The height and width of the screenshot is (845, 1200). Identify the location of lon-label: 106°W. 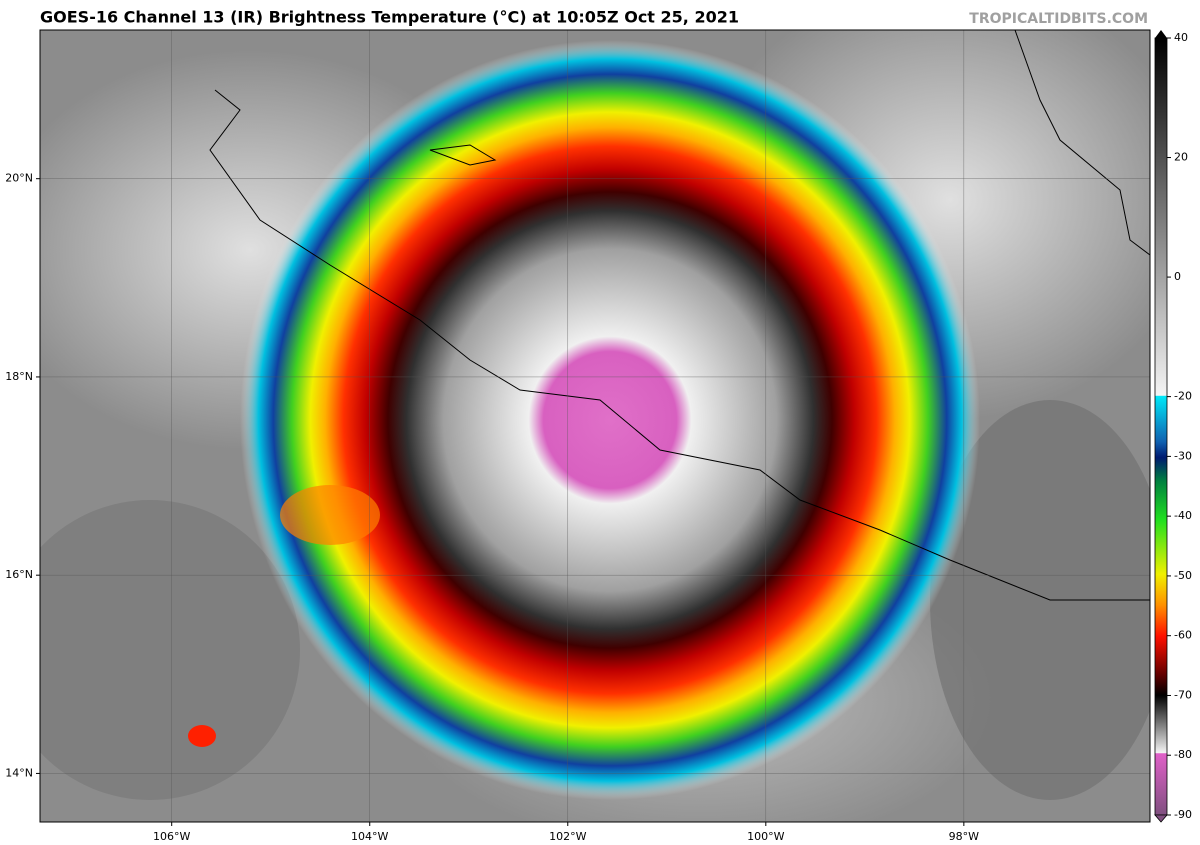
(171, 836).